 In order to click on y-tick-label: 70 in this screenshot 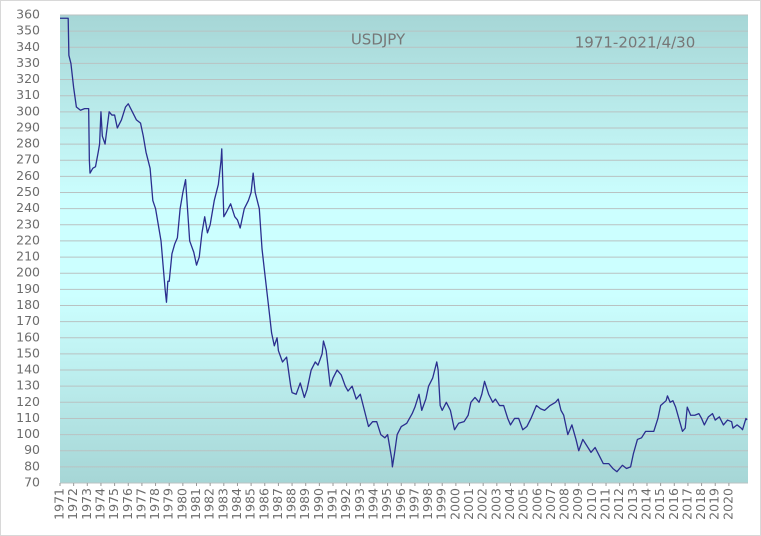, I will do `click(32, 482)`.